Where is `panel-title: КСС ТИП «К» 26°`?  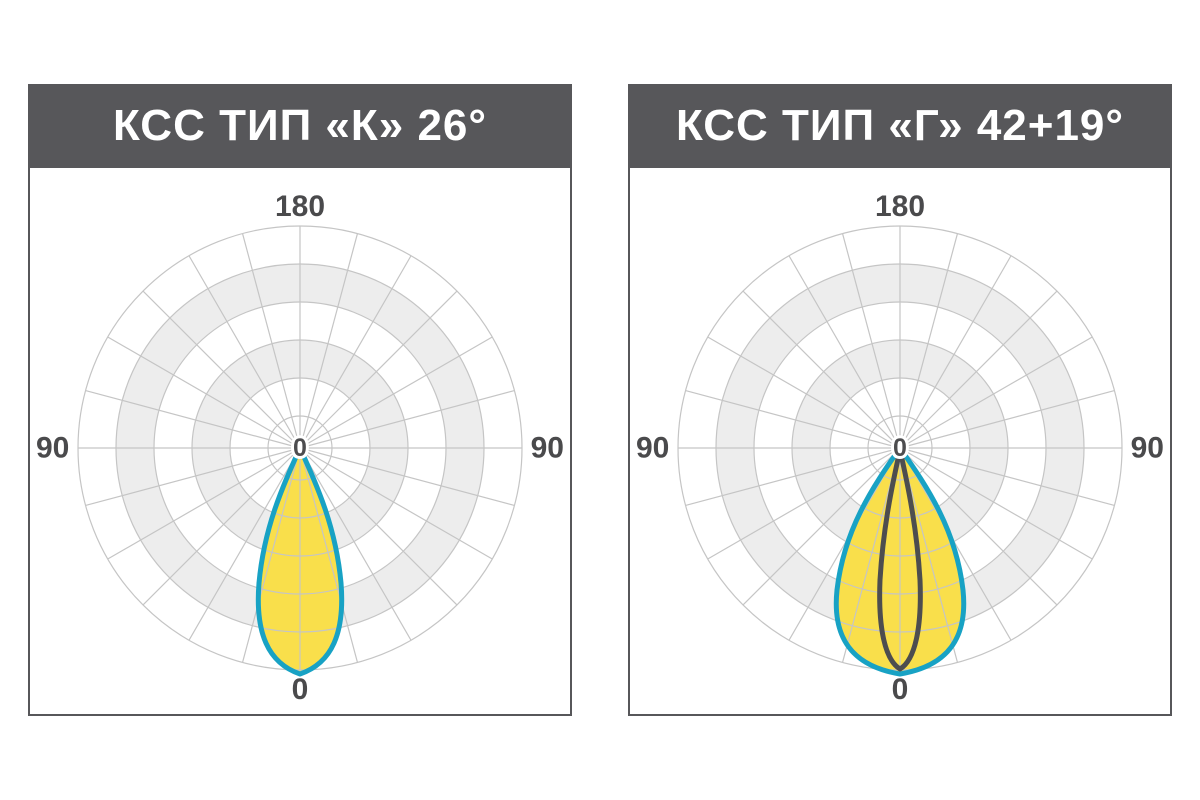
panel-title: КСС ТИП «К» 26° is located at coordinates (300, 125).